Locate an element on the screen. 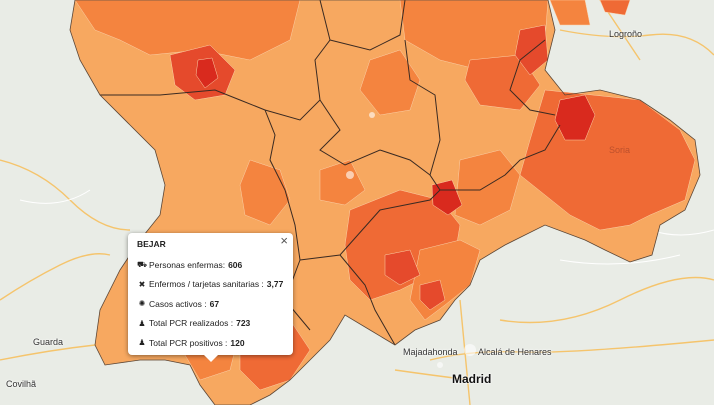 The height and width of the screenshot is (405, 714). place-label-alcala: Alcalá de Henares is located at coordinates (515, 352).